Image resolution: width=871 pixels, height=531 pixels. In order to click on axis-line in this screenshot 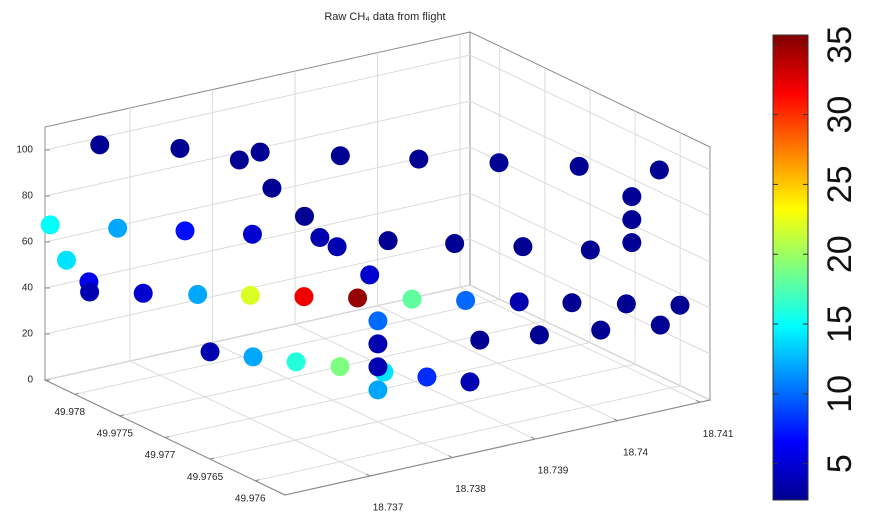, I will do `click(497, 447)`.